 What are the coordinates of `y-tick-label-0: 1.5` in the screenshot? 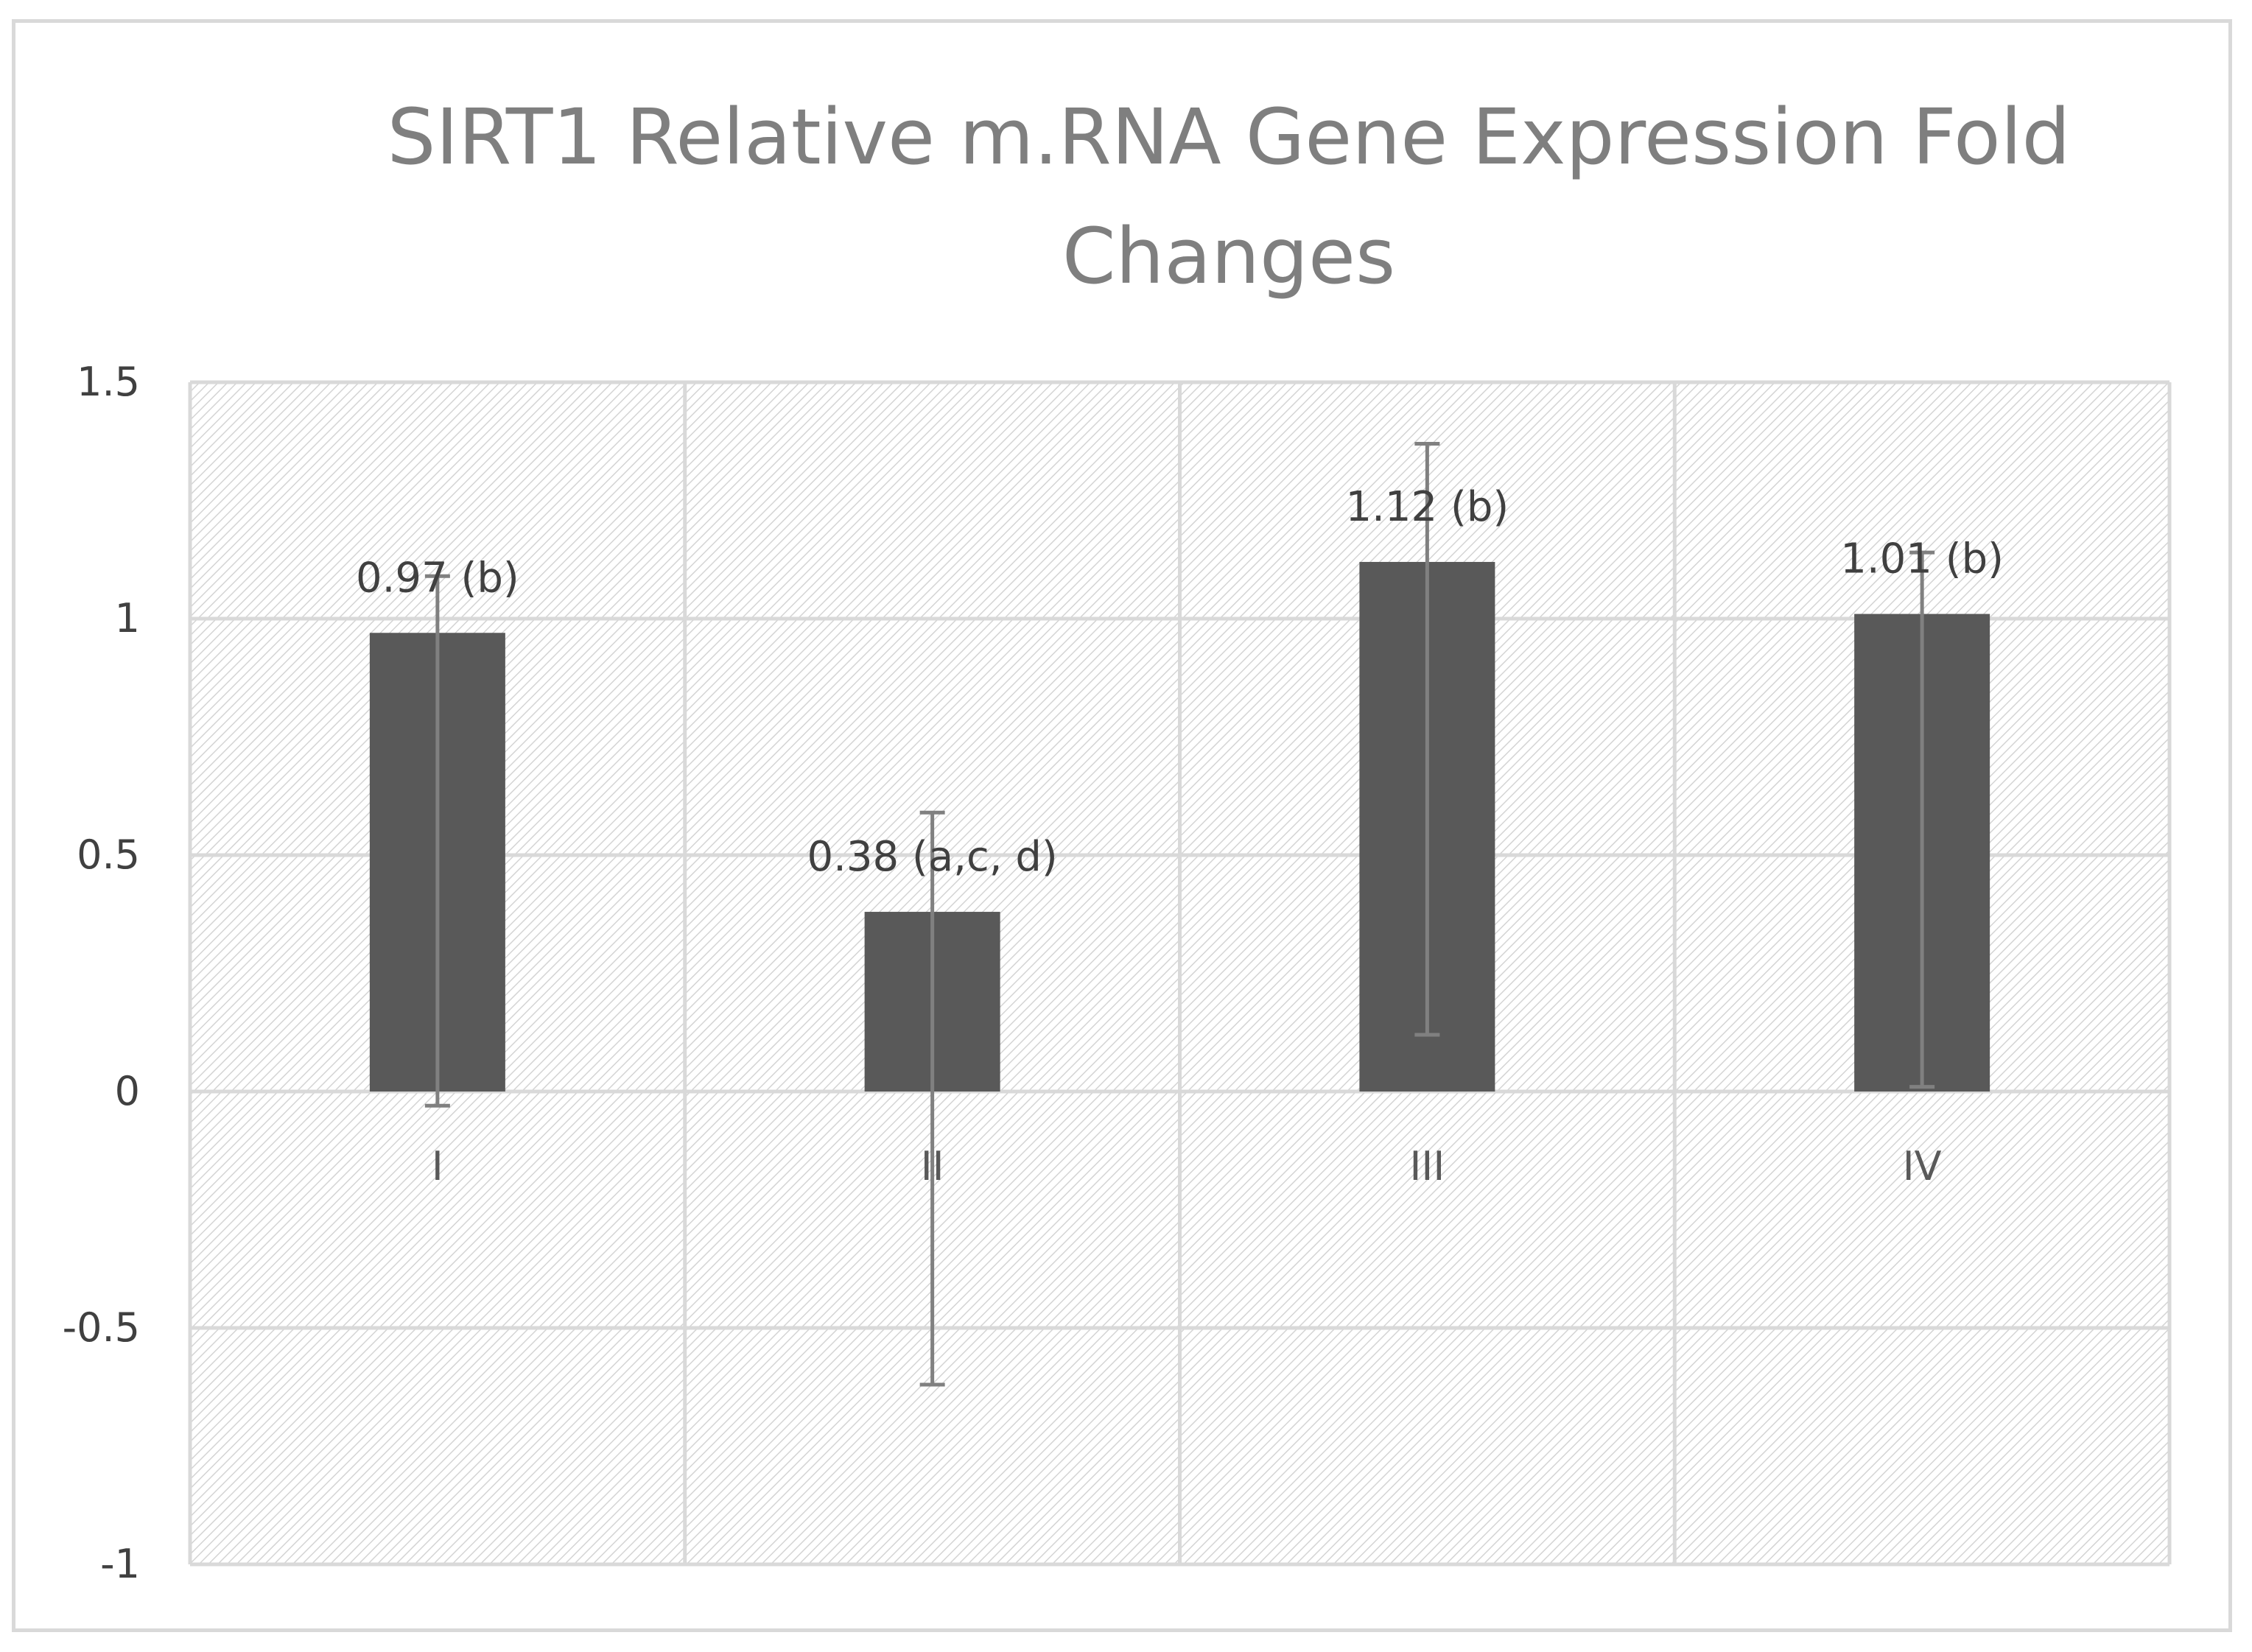 It's located at (108, 382).